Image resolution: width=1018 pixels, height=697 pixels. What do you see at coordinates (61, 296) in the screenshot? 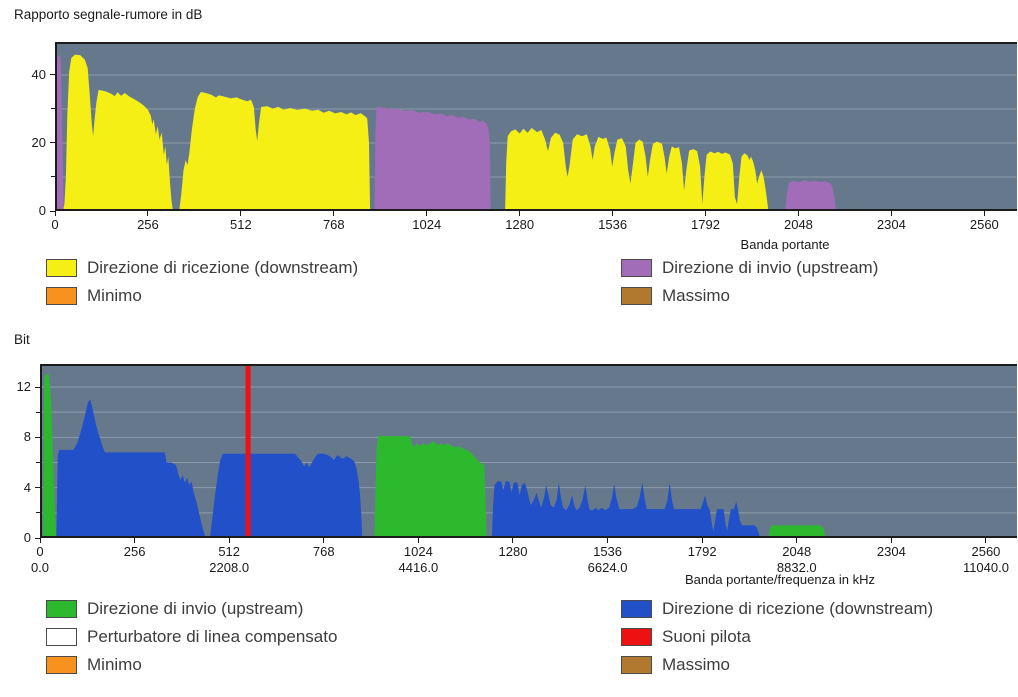
I see `minimum-swatch` at bounding box center [61, 296].